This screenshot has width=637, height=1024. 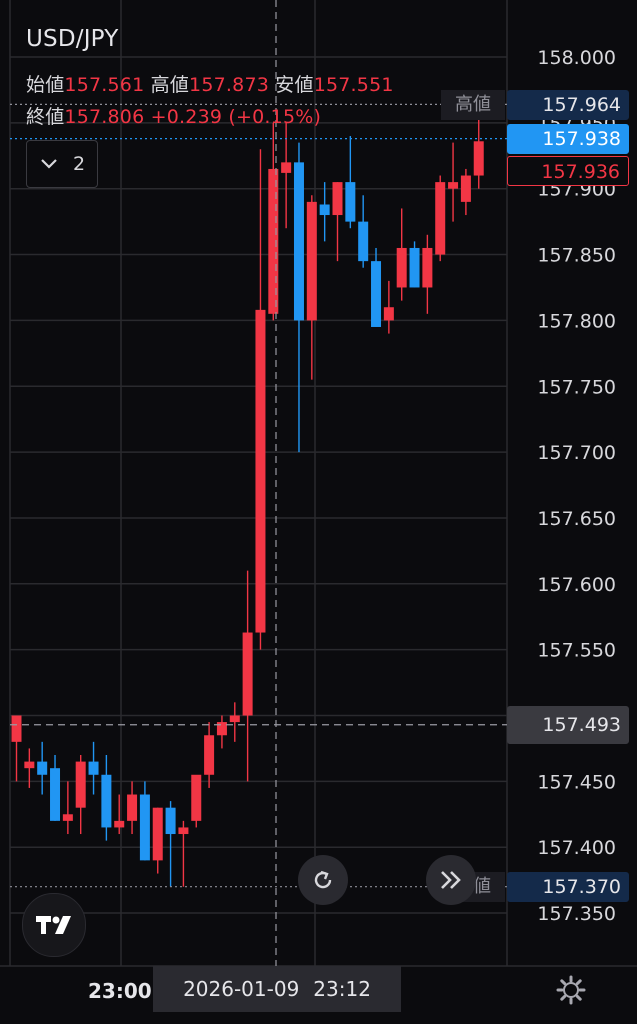 What do you see at coordinates (576, 585) in the screenshot?
I see `y-tick-label: 157.600` at bounding box center [576, 585].